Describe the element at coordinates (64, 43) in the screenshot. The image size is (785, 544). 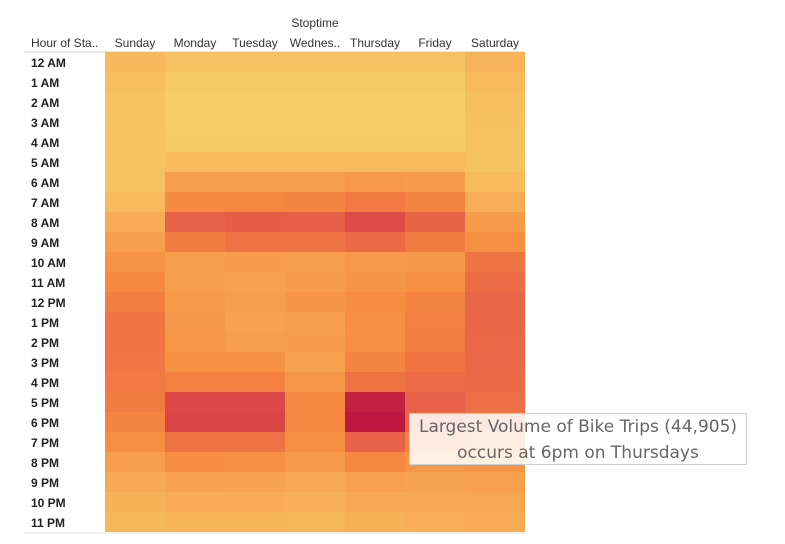
I see `row-header: Hour of Sta..` at that location.